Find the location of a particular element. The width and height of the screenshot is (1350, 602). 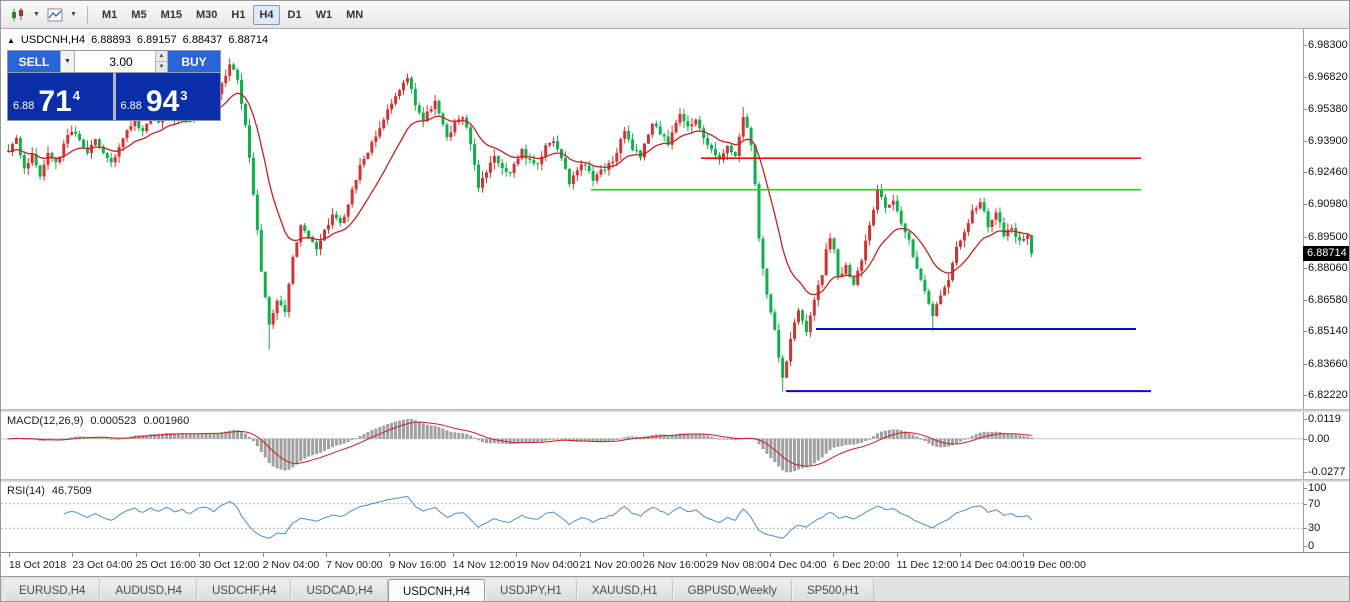

candlestick-chart-icon is located at coordinates (18, 15).